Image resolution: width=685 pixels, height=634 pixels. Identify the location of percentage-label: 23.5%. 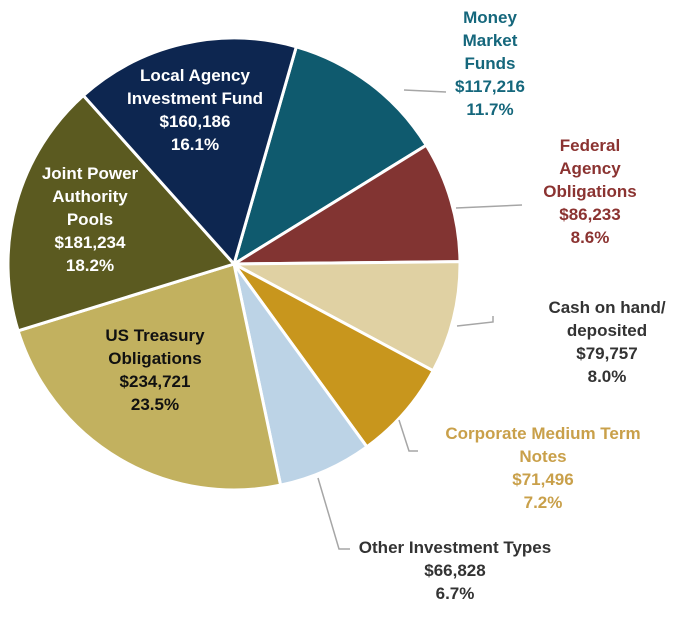
(155, 404).